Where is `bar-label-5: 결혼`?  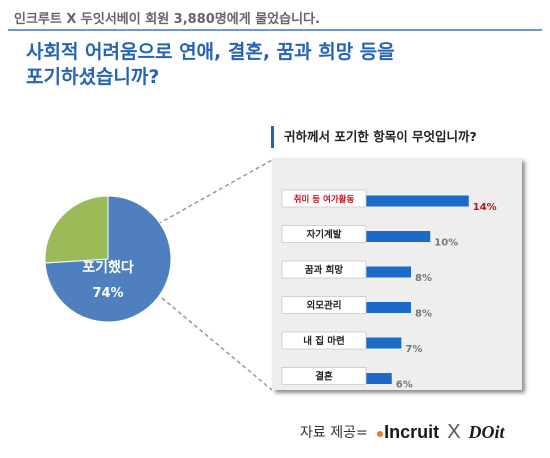
bar-label-5: 결혼 is located at coordinates (324, 377).